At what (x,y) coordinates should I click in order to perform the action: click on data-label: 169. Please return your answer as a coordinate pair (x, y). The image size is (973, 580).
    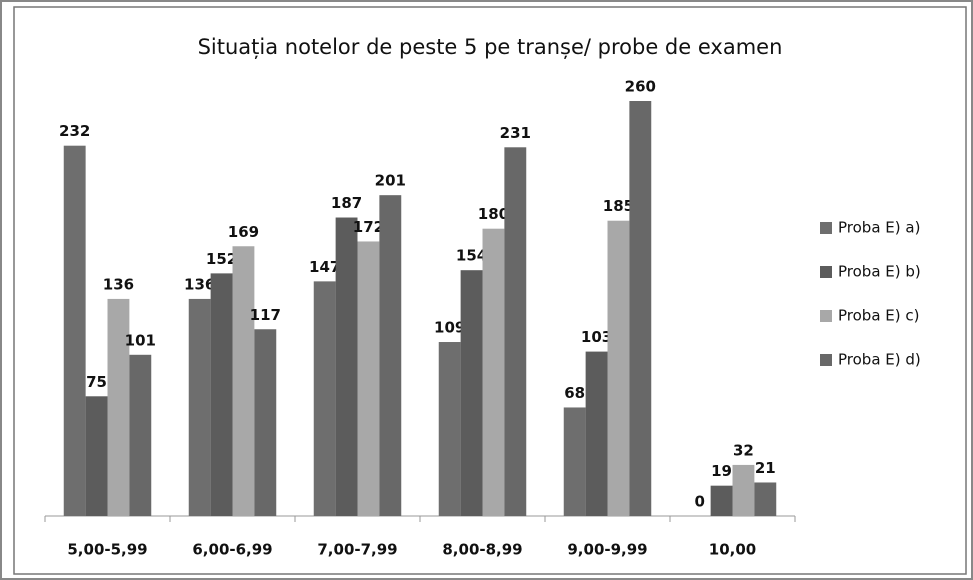
    Looking at the image, I should click on (243, 232).